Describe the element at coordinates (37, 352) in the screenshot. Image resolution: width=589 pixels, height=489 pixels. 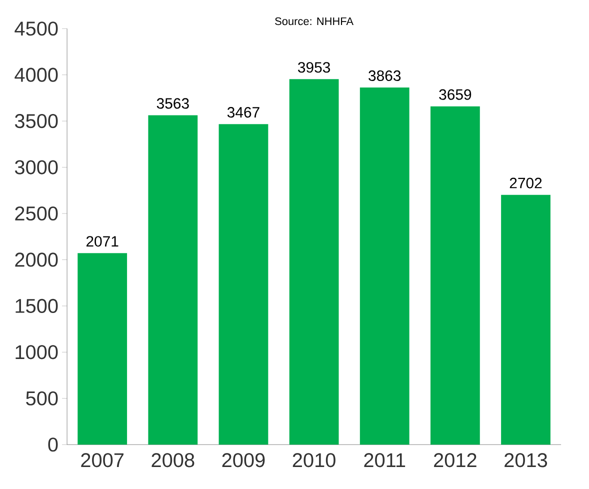
I see `y-tick-label: 1000` at that location.